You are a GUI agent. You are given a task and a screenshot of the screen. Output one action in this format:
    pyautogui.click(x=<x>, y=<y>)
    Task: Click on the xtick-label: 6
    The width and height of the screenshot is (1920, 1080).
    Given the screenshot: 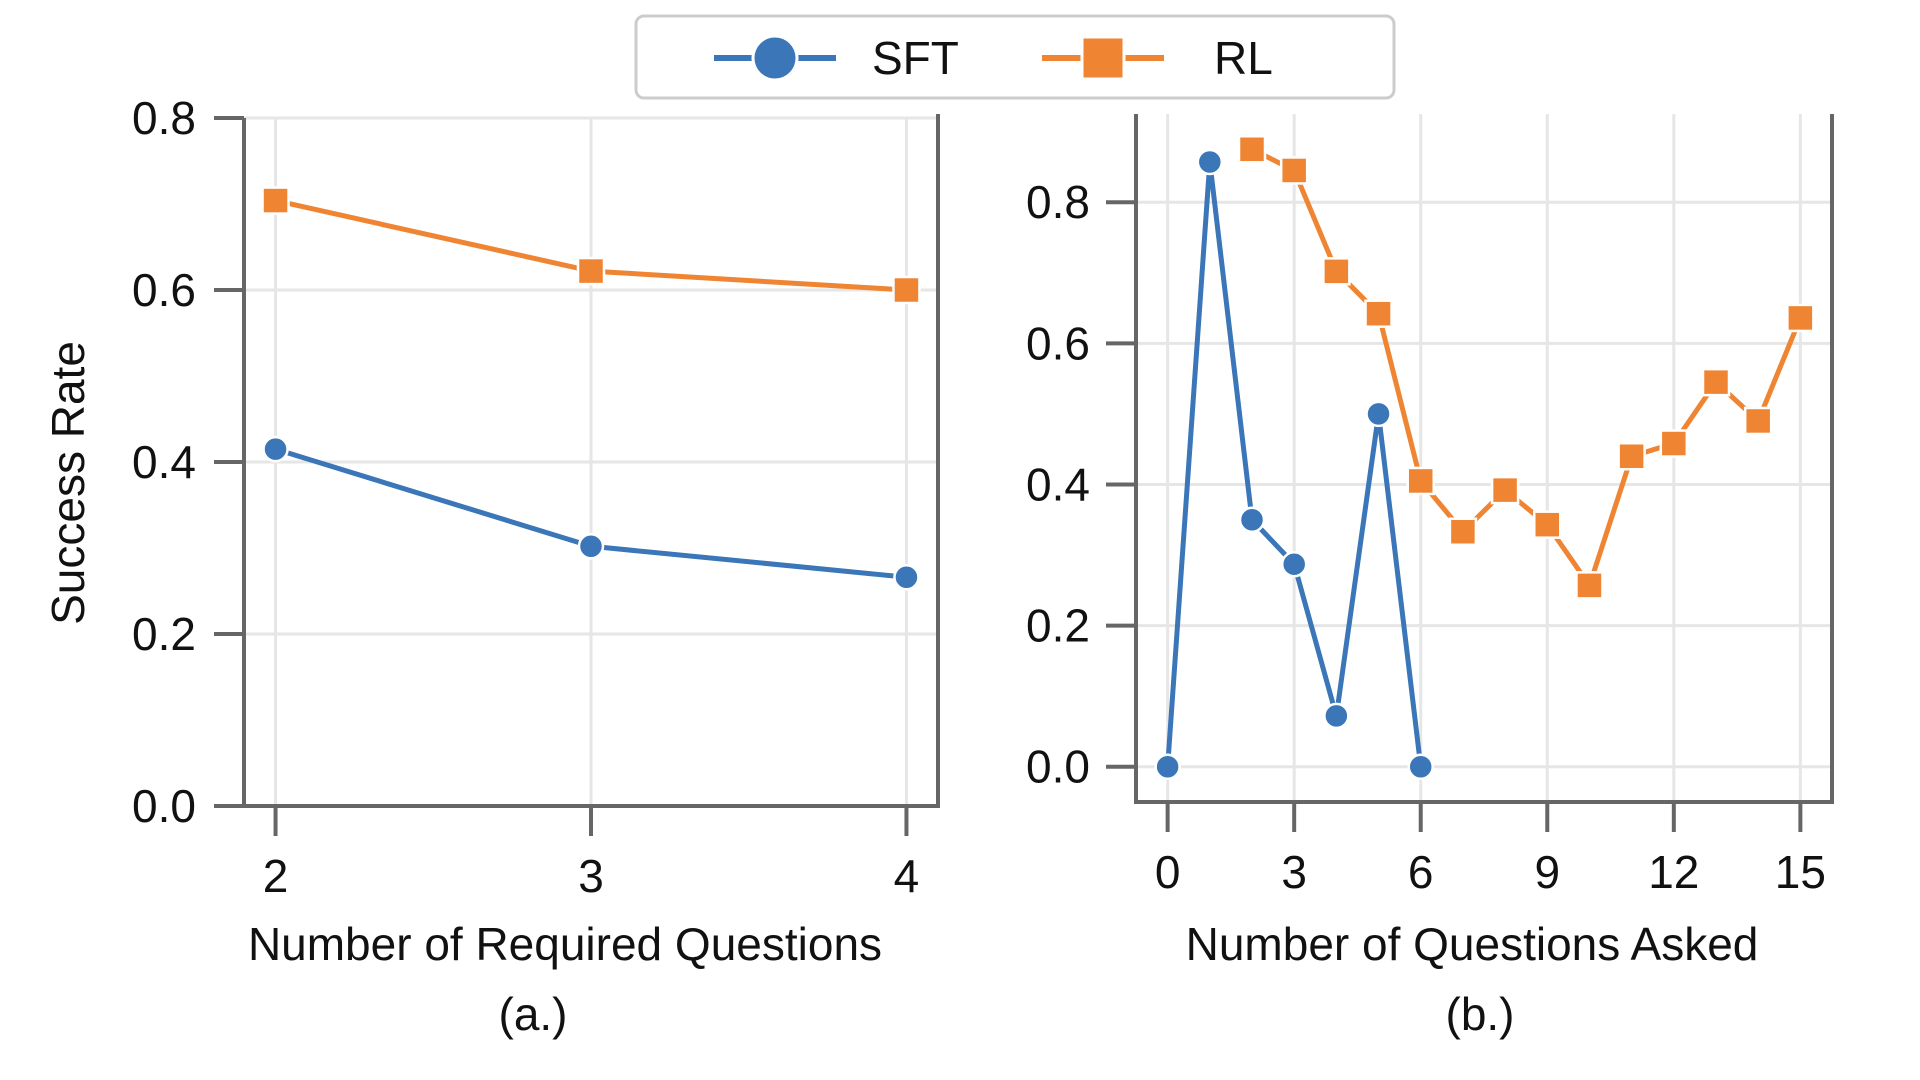 What is the action you would take?
    pyautogui.click(x=1421, y=872)
    